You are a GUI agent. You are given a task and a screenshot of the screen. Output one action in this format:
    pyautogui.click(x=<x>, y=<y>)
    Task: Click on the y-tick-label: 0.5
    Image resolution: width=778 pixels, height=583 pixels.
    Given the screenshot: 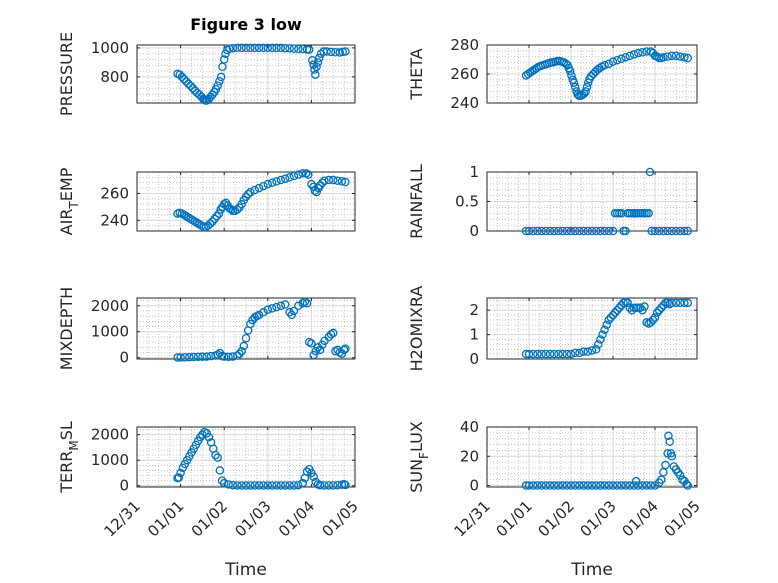 What is the action you would take?
    pyautogui.click(x=467, y=202)
    